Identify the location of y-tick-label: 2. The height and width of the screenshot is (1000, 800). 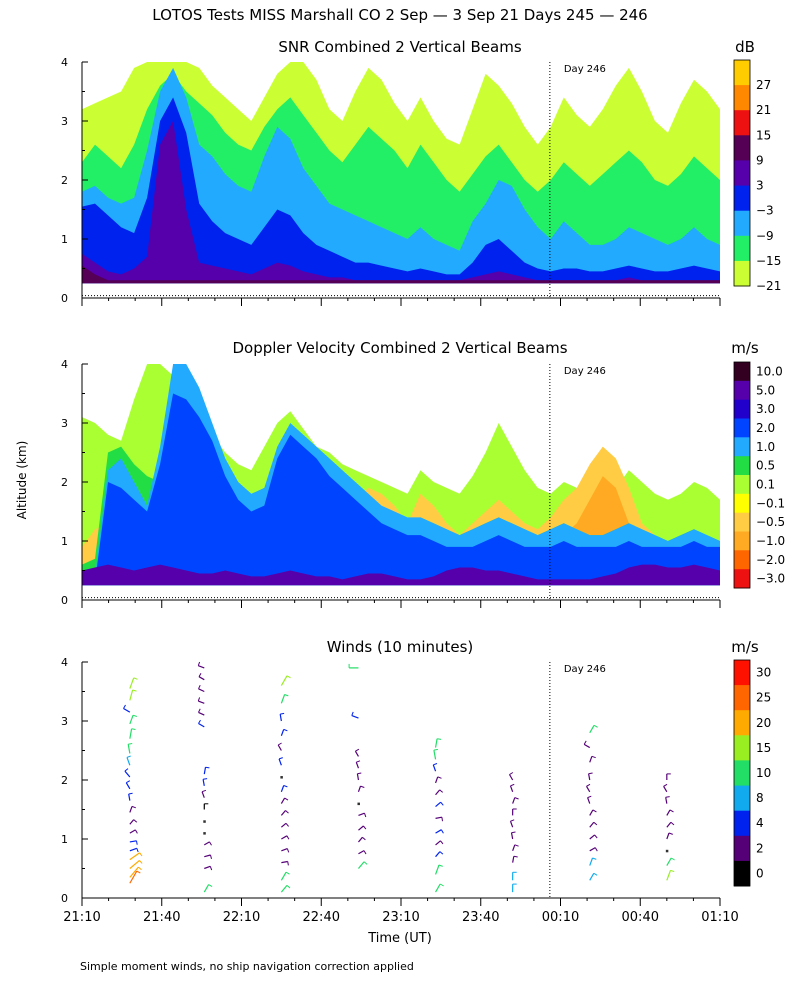
(64, 482).